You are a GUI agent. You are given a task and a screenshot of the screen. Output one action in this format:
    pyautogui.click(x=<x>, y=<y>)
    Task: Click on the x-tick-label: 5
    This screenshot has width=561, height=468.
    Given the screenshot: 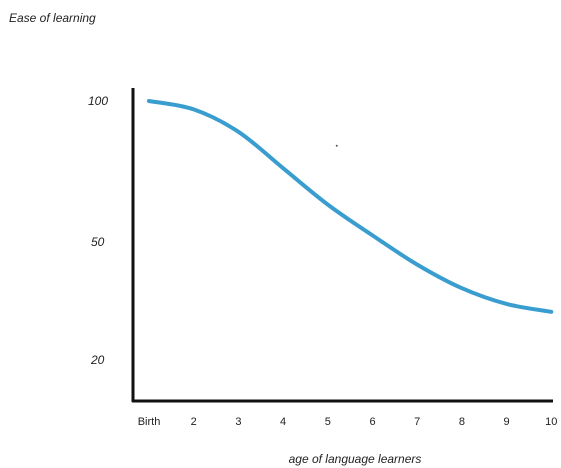 What is the action you would take?
    pyautogui.click(x=328, y=422)
    